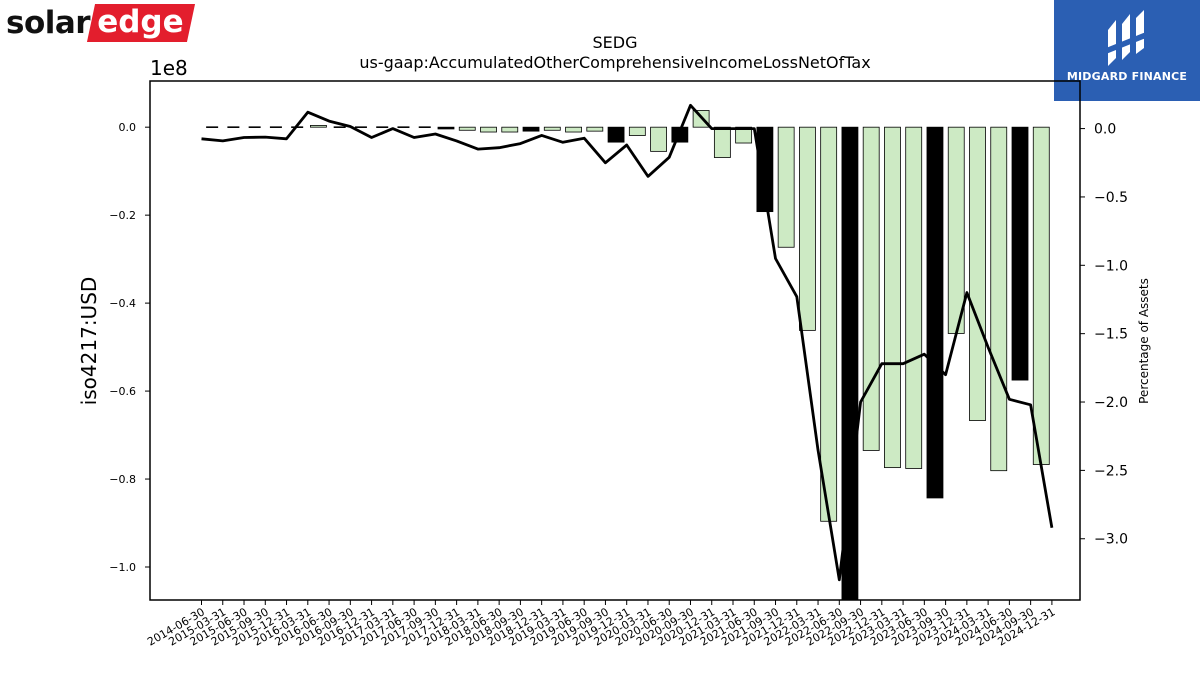 Image resolution: width=1200 pixels, height=675 pixels. I want to click on y-tick-label-5: −1.0, so click(122, 567).